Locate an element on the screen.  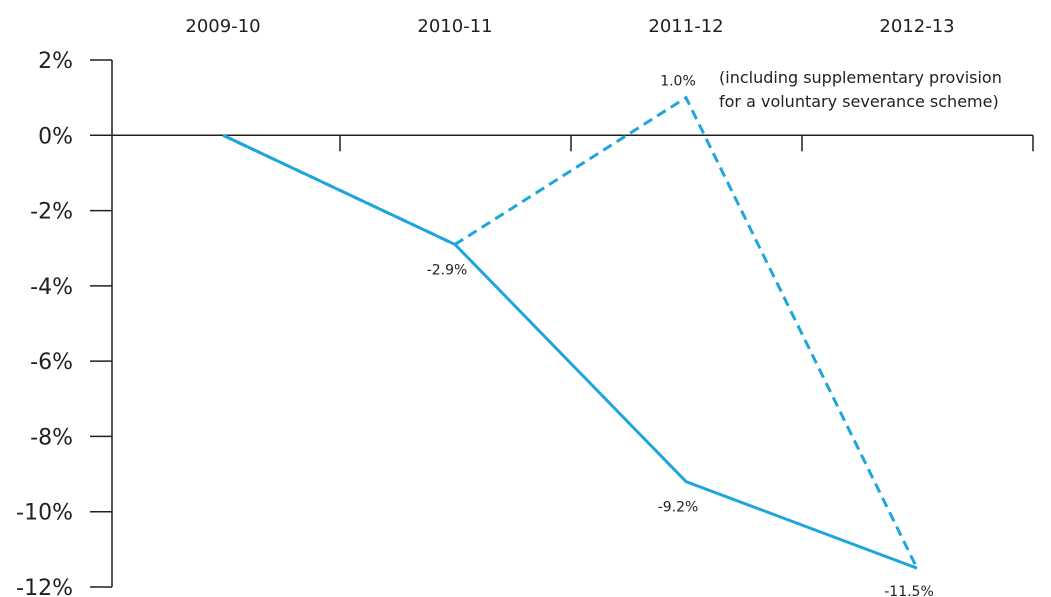
data-label: -9.2% is located at coordinates (678, 508).